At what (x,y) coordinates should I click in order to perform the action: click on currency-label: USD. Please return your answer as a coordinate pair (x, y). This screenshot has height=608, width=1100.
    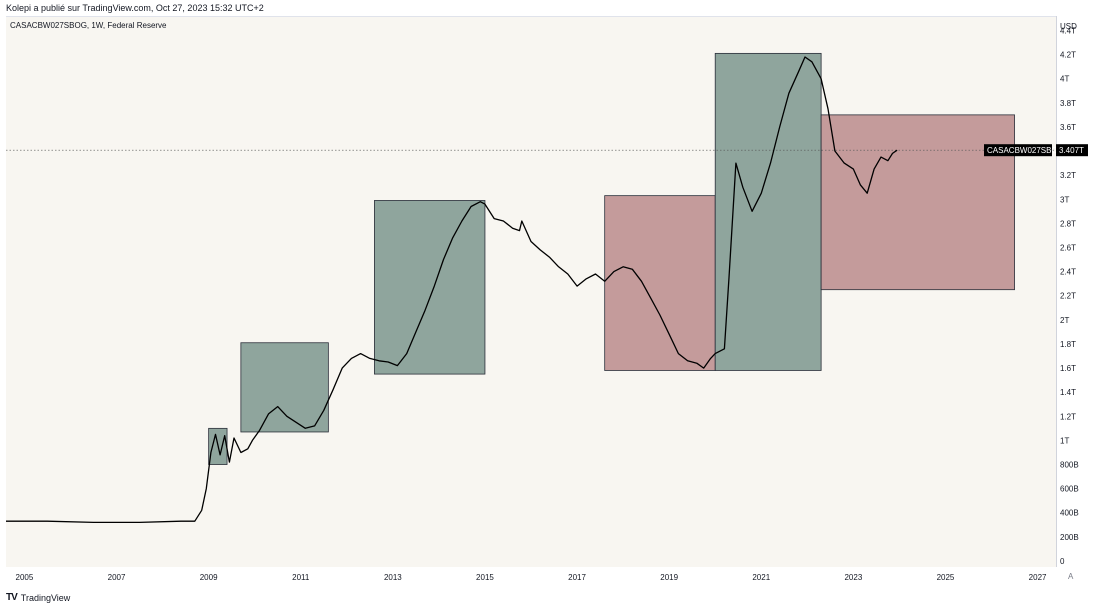
    Looking at the image, I should click on (1068, 26).